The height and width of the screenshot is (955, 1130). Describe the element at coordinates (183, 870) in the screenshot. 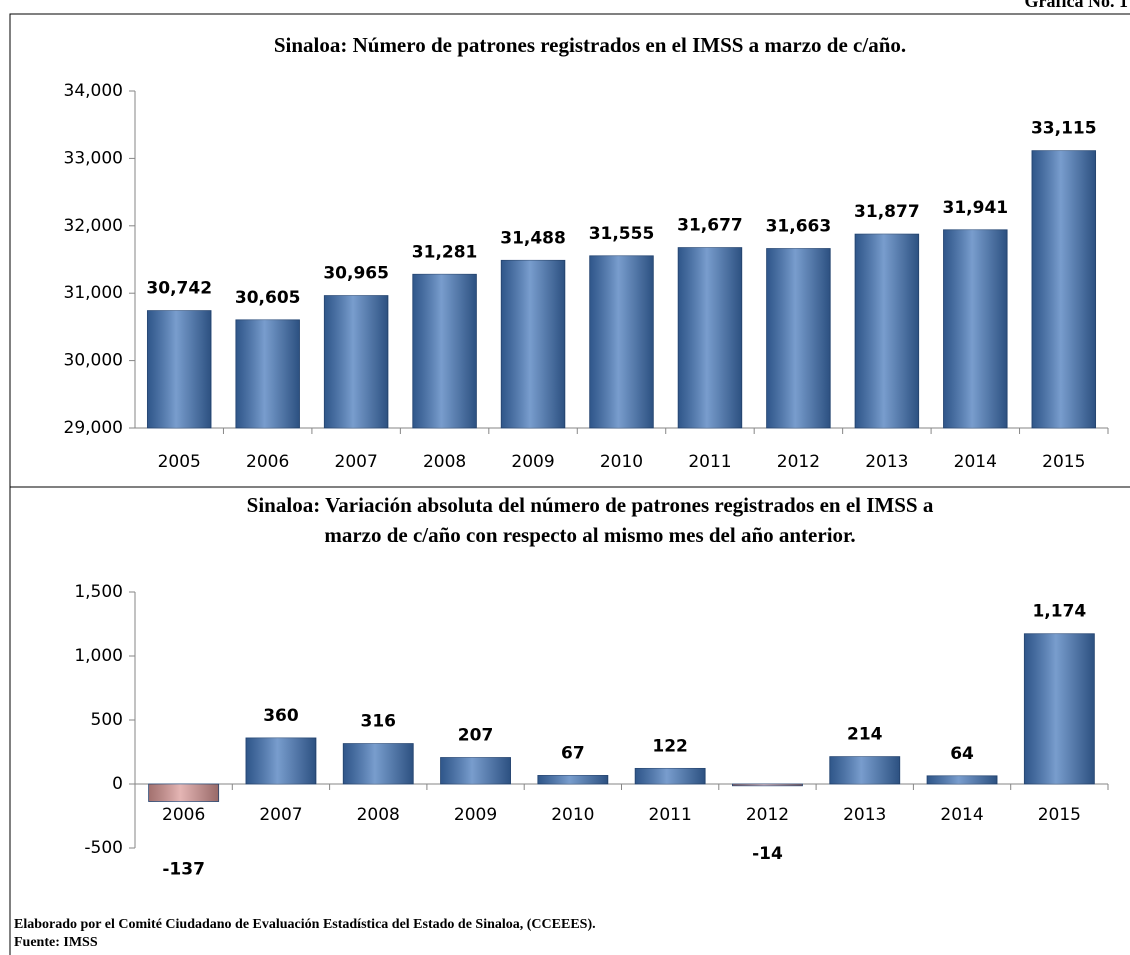

I see `value-label: -137` at that location.